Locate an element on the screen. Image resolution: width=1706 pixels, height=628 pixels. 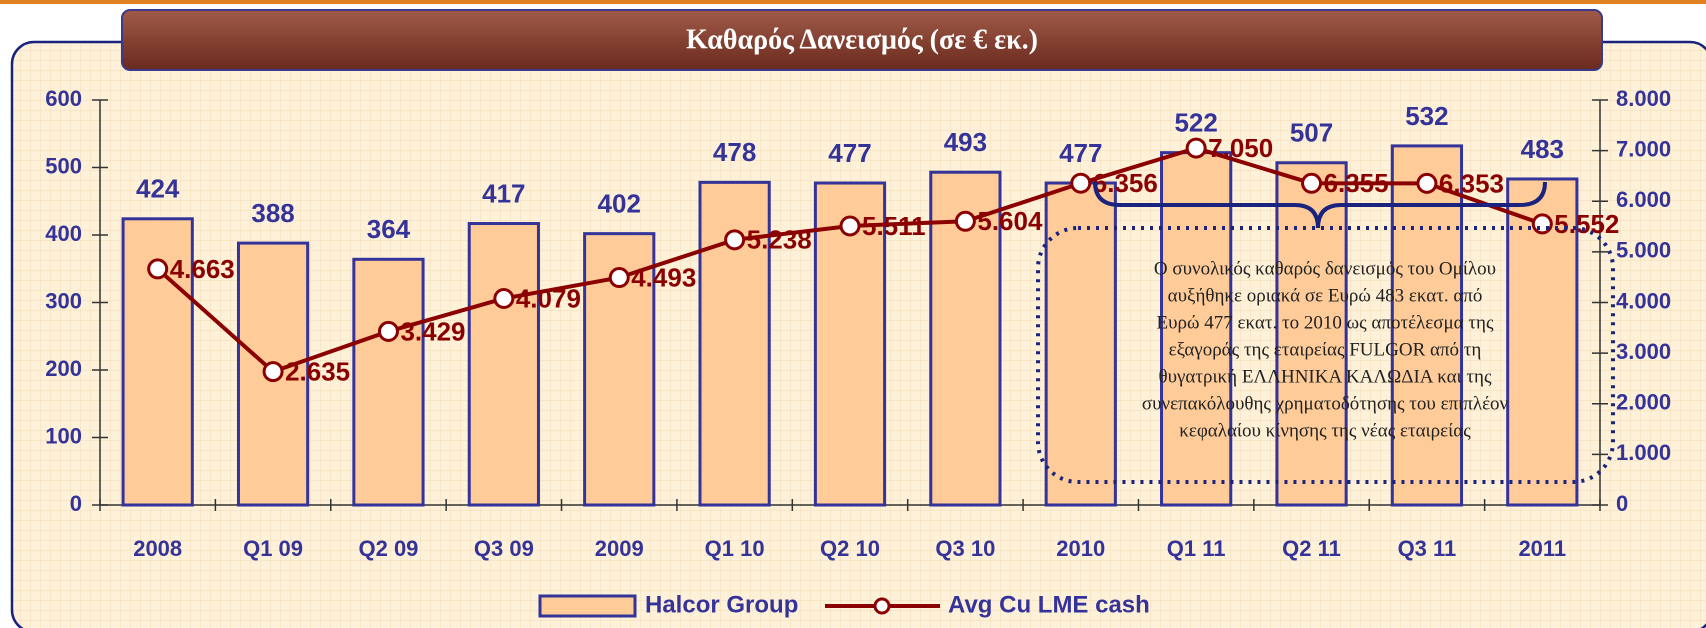
line-label: 7.050 is located at coordinates (1240, 148).